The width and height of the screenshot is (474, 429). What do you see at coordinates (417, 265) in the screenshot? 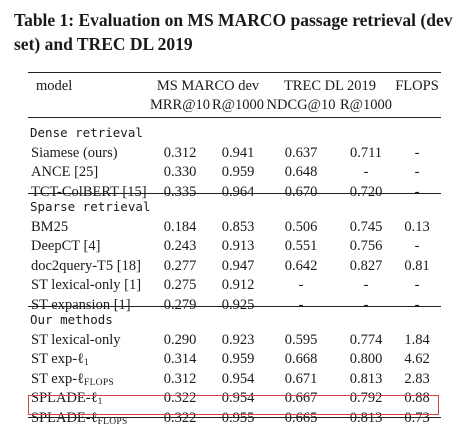
I see `value-cell-flops: 0.81` at bounding box center [417, 265].